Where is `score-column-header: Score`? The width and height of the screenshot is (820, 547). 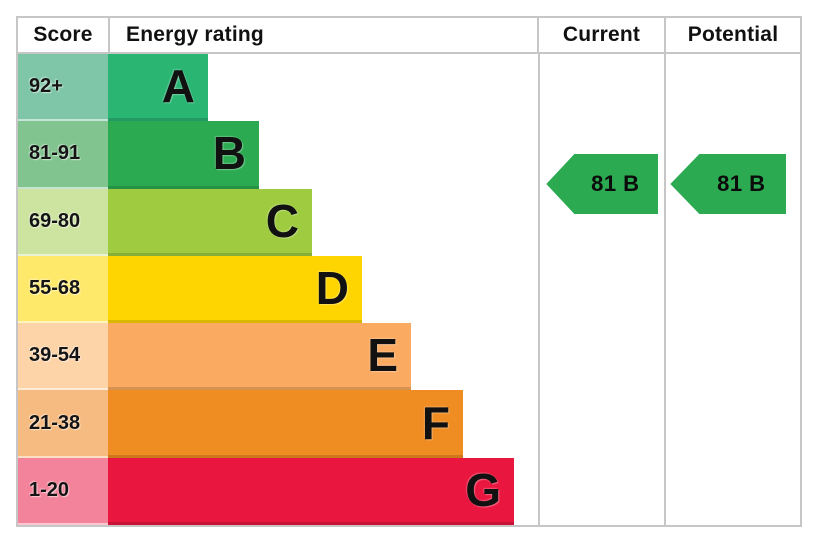 score-column-header: Score is located at coordinates (64, 35).